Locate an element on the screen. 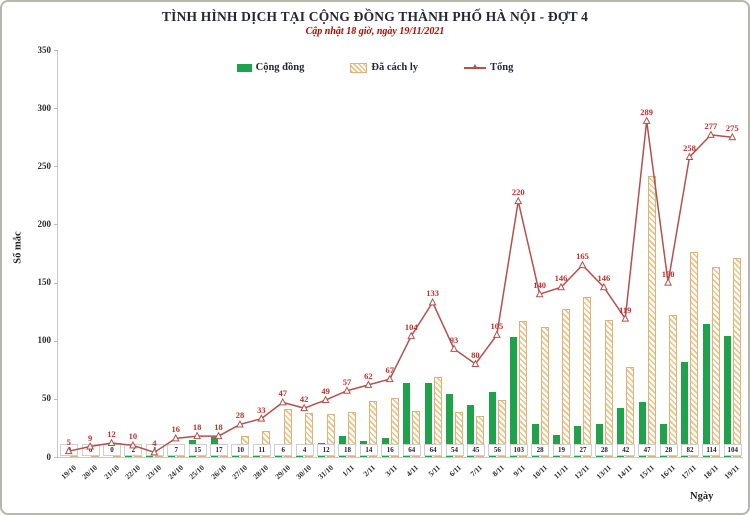 The height and width of the screenshot is (515, 750). base-value-label: 45 is located at coordinates (475, 450).